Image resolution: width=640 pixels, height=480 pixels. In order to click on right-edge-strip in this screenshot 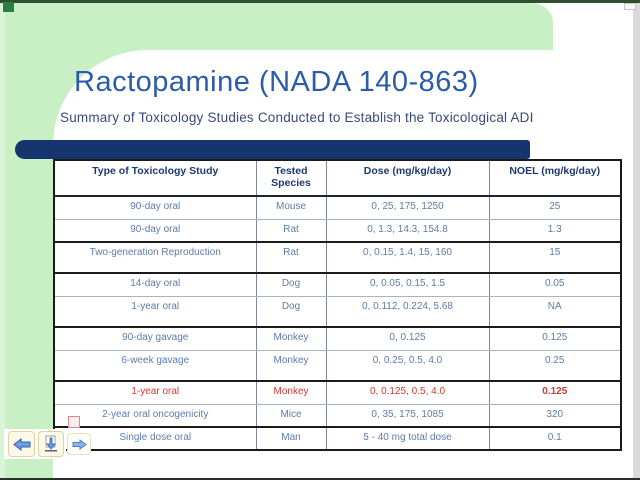, I will do `click(636, 240)`.